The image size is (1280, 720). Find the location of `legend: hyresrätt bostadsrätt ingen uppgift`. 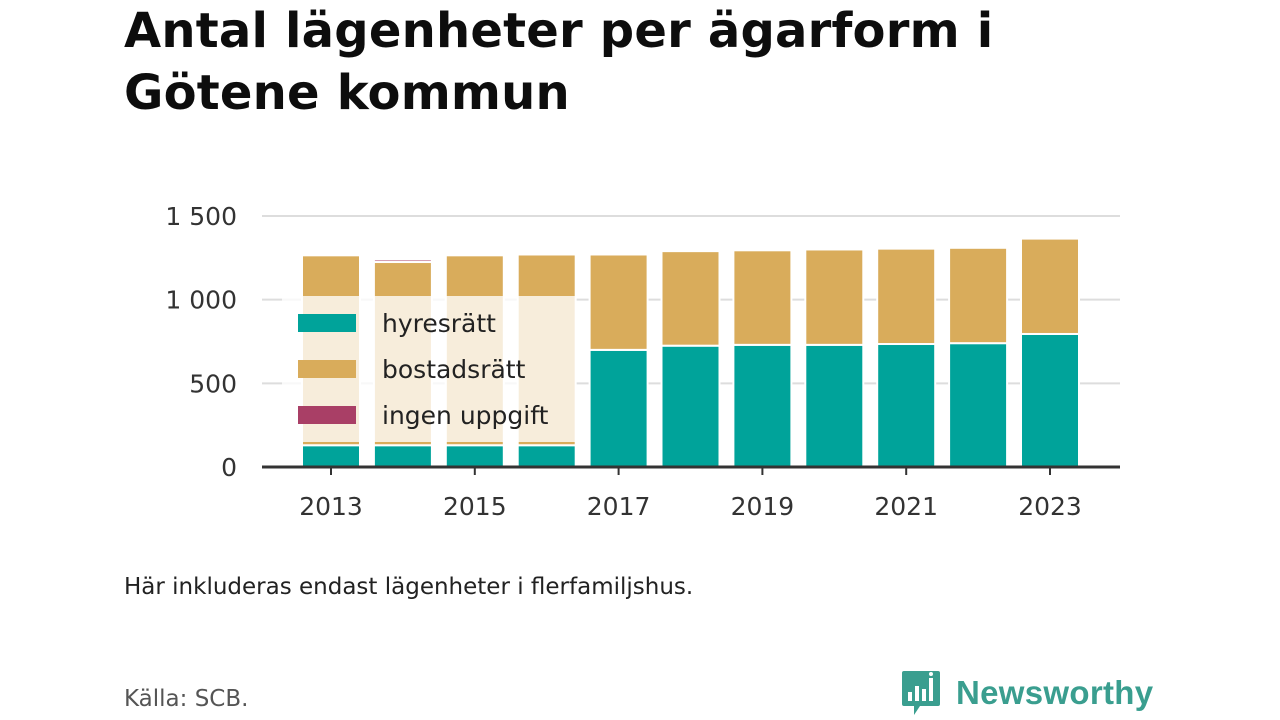

legend: hyresrätt bostadsrätt ingen uppgift is located at coordinates (429, 369).